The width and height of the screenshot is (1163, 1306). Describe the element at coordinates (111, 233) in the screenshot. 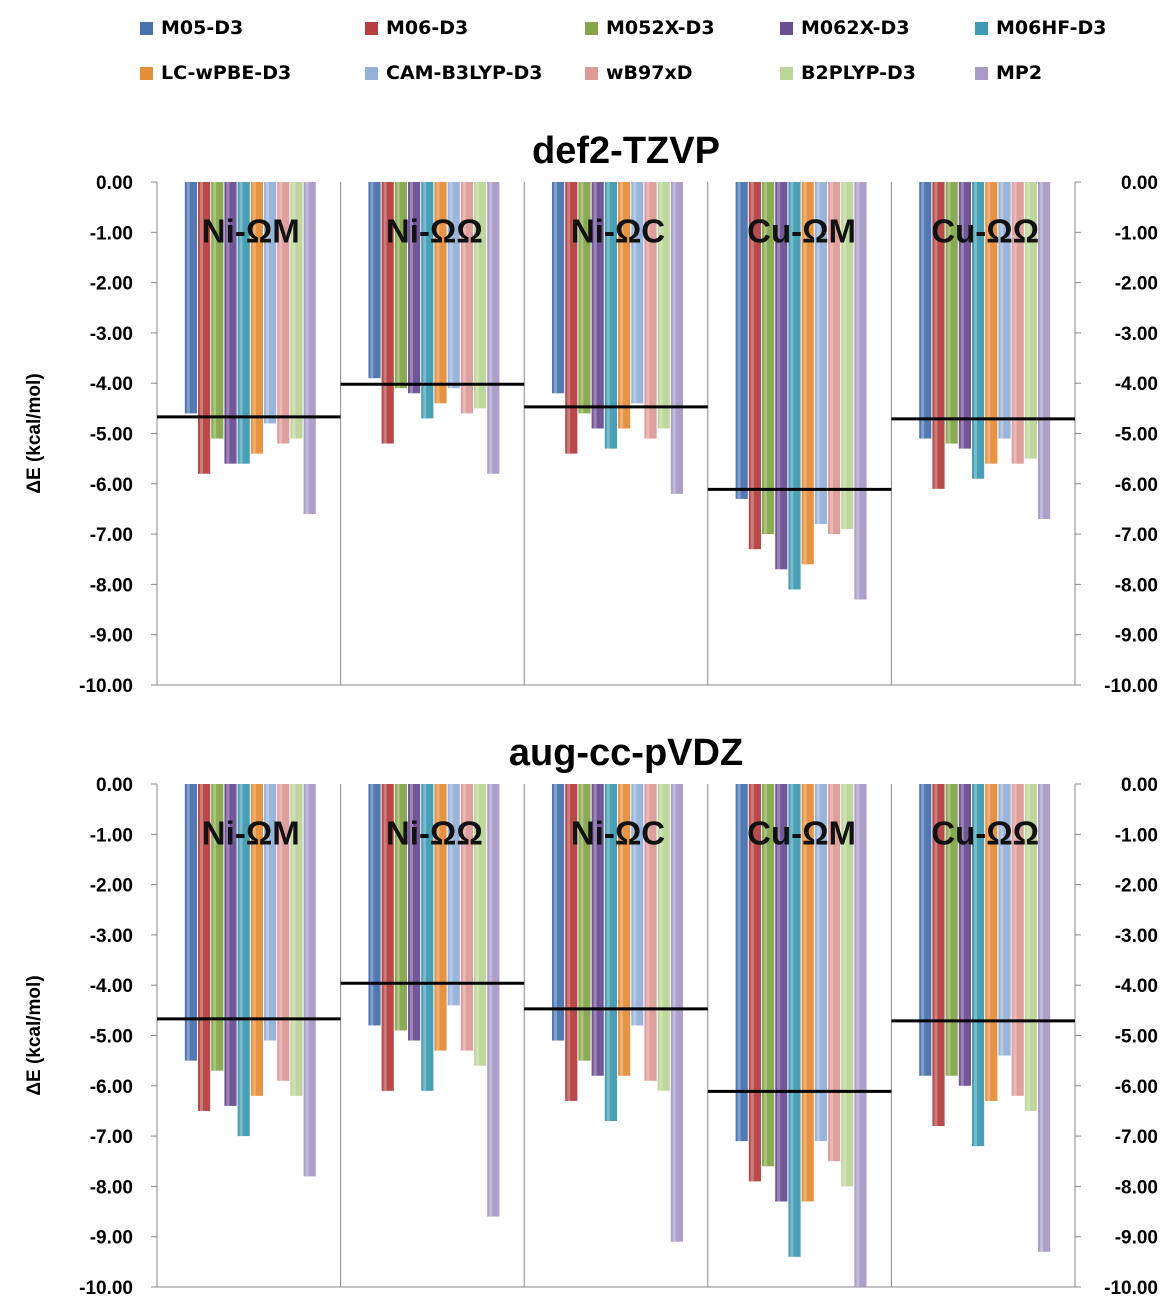

I see `y-tick-label-left: -1.00` at that location.